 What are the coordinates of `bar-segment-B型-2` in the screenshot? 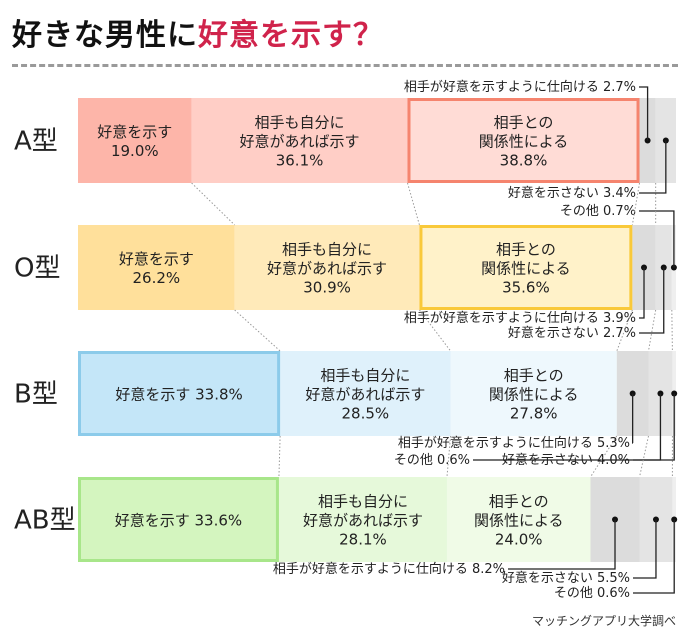 It's located at (533, 393).